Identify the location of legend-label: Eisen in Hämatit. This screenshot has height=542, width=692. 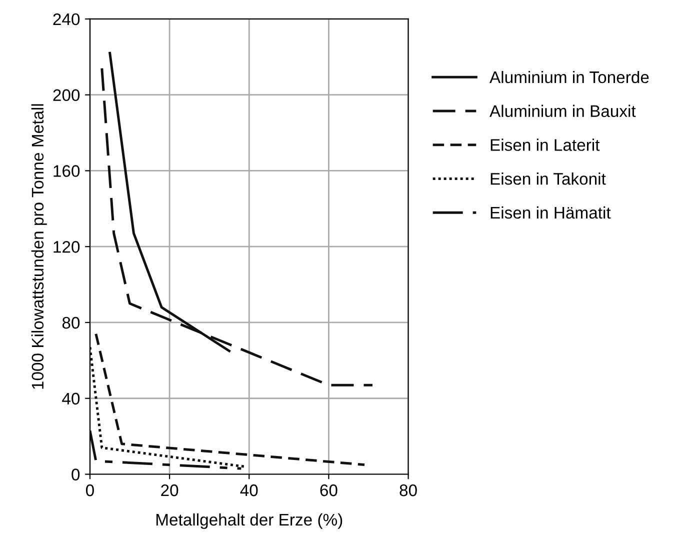
(550, 212).